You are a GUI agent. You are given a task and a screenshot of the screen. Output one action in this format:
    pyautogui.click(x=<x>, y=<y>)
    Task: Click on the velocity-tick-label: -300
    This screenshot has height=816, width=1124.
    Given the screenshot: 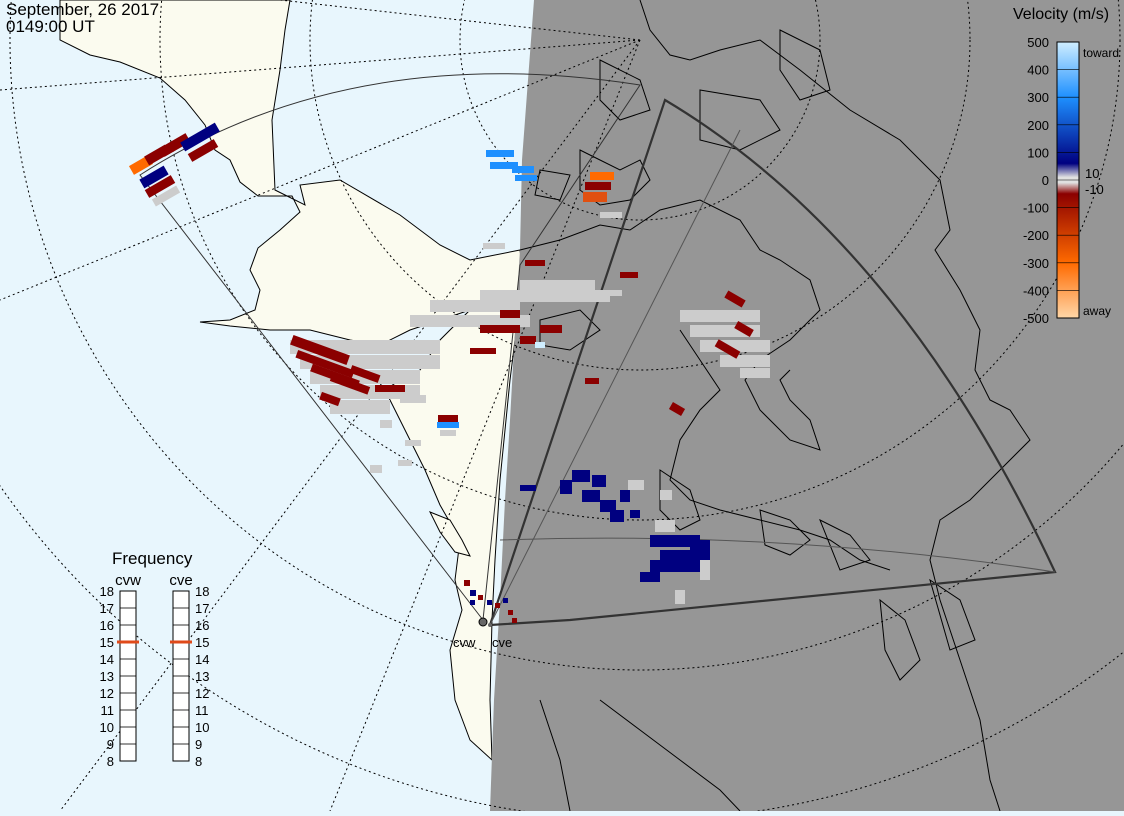 What is the action you would take?
    pyautogui.click(x=1036, y=263)
    